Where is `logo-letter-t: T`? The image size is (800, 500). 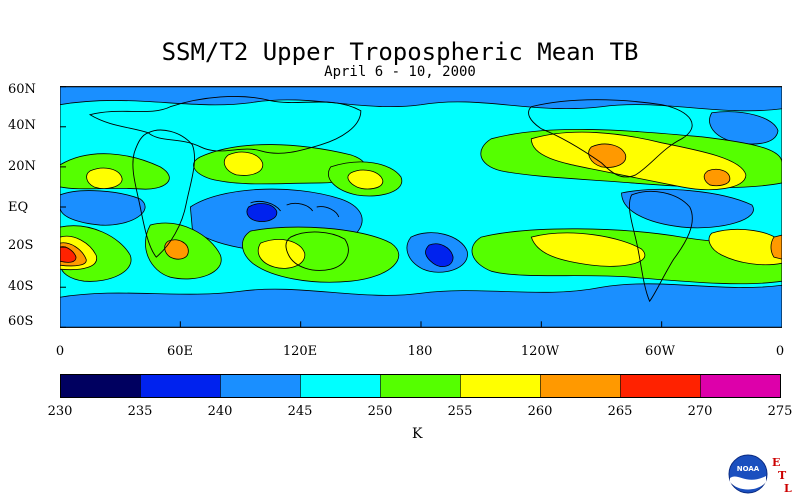 logo-letter-t: T is located at coordinates (782, 475).